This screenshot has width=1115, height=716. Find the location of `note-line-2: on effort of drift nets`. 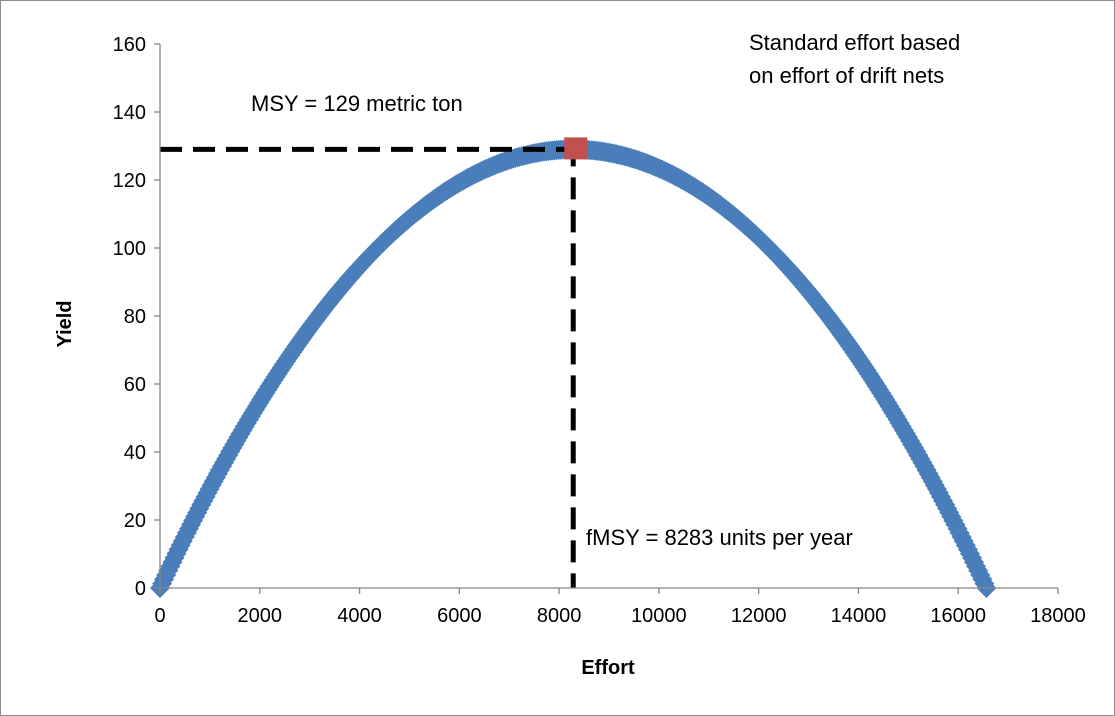

note-line-2: on effort of drift nets is located at coordinates (846, 75).